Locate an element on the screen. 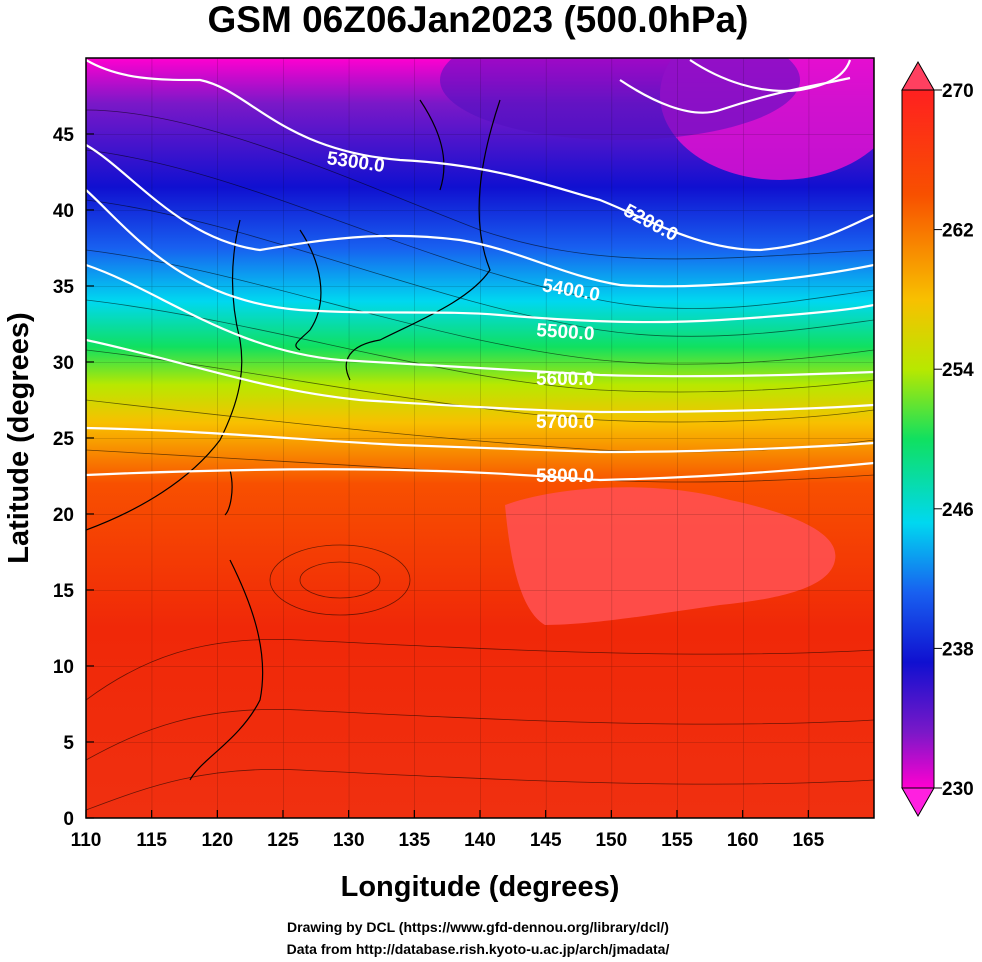 This screenshot has height=962, width=982. y-tick-label: 15 is located at coordinates (64, 591).